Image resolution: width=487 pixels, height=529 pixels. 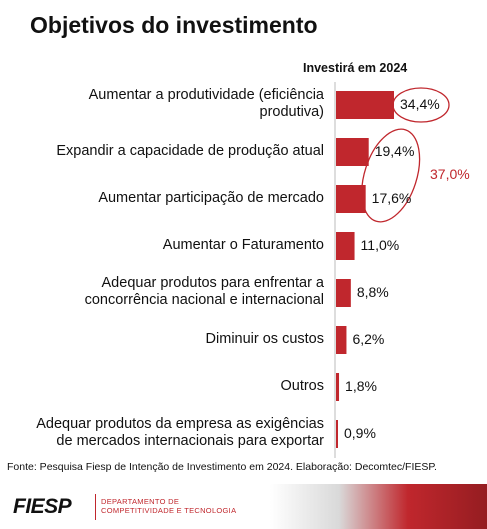 I want to click on category-label: Aumentar o Faturamento, so click(x=243, y=245).